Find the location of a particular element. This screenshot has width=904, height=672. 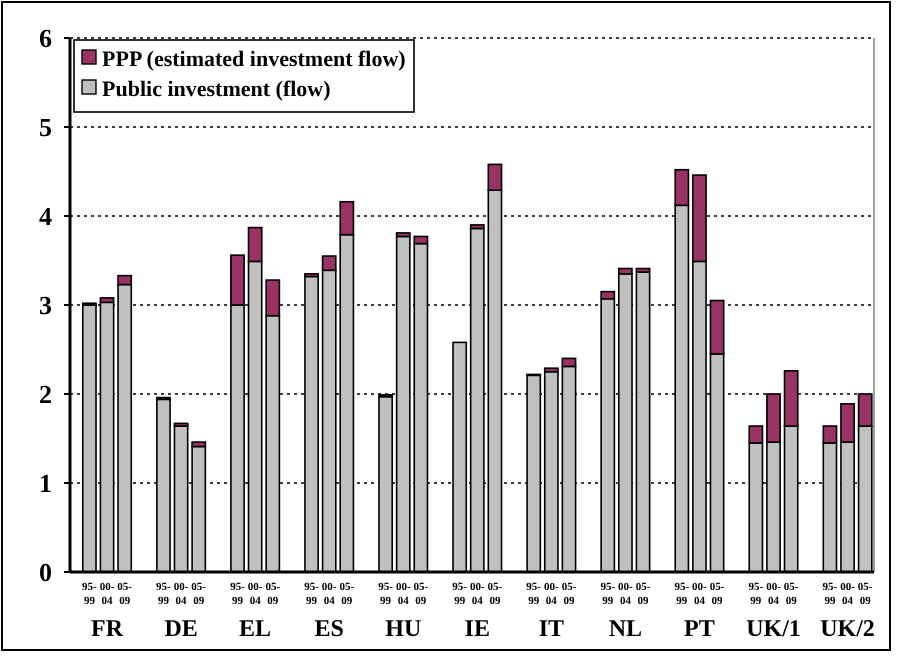

text: ES is located at coordinates (329, 628).